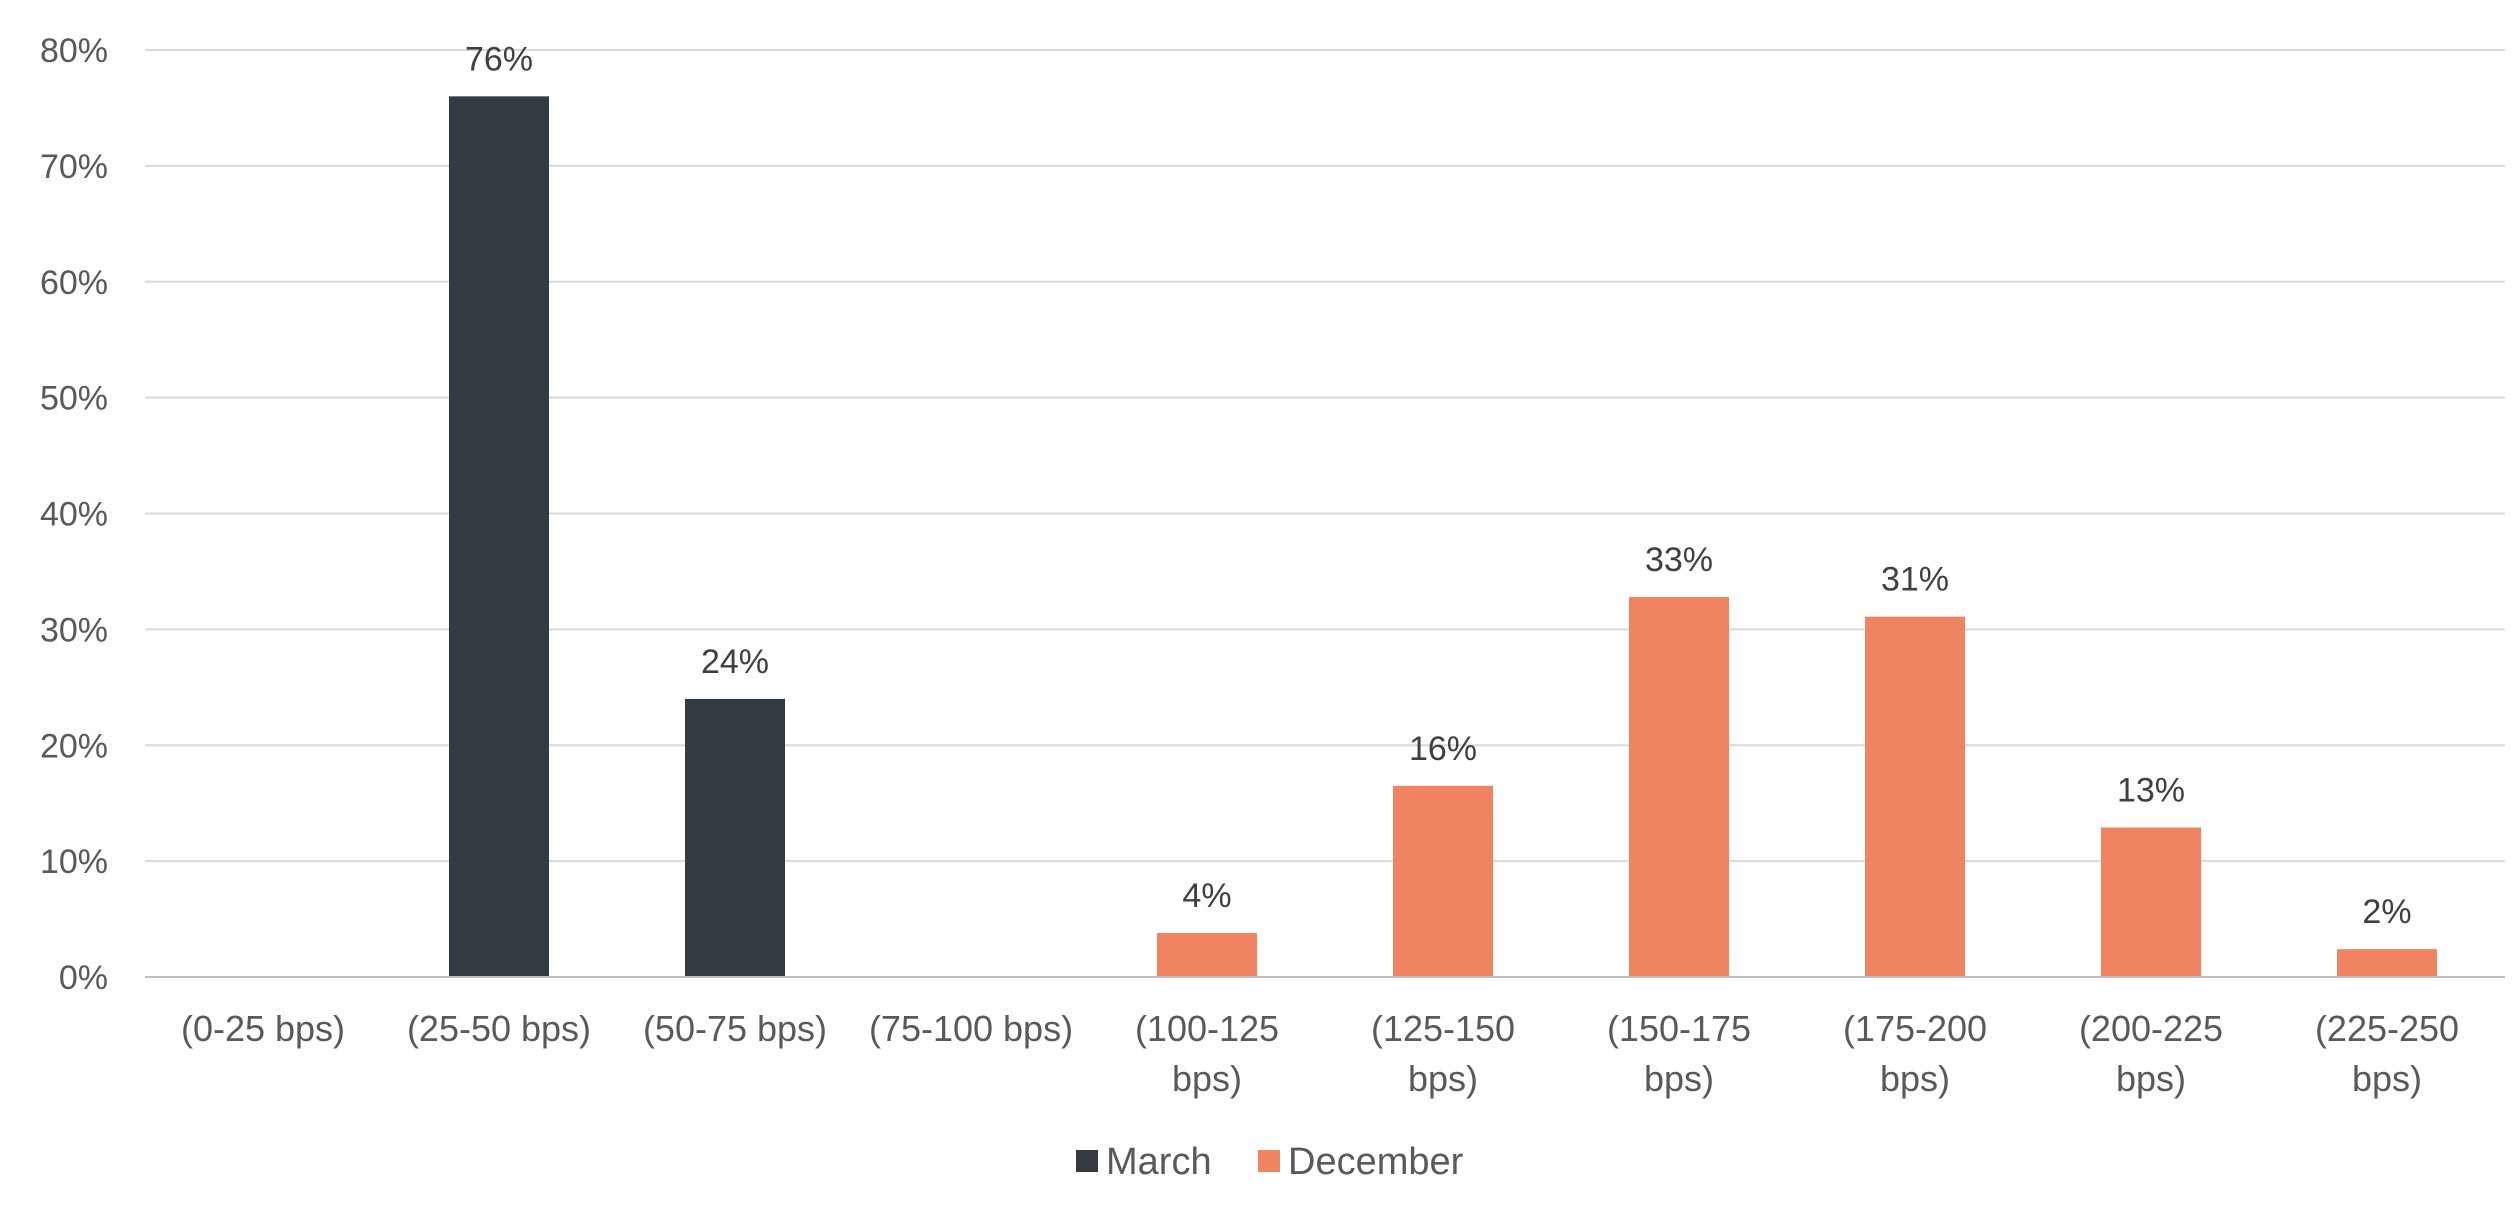 This screenshot has height=1221, width=2520. I want to click on data-label: 2%, so click(2386, 912).